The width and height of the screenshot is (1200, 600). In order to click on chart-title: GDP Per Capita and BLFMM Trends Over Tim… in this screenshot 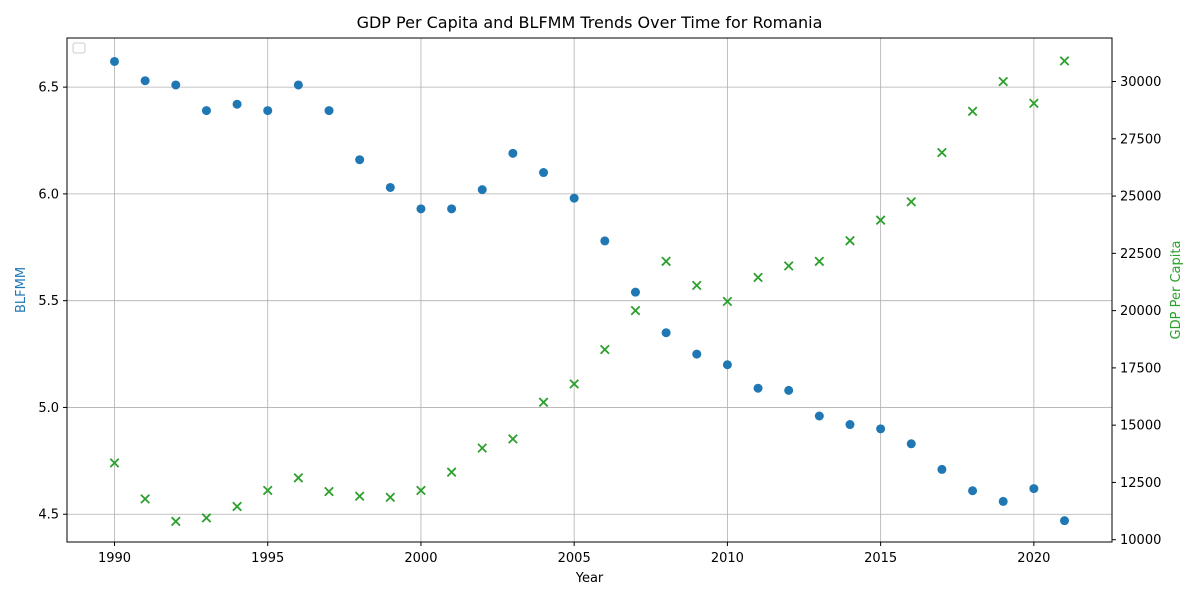, I will do `click(590, 22)`.